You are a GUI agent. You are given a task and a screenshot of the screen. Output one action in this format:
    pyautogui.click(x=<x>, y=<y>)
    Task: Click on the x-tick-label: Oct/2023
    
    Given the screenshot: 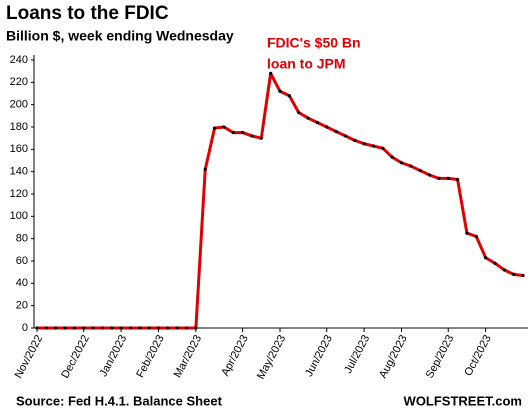 What is the action you would take?
    pyautogui.click(x=478, y=355)
    